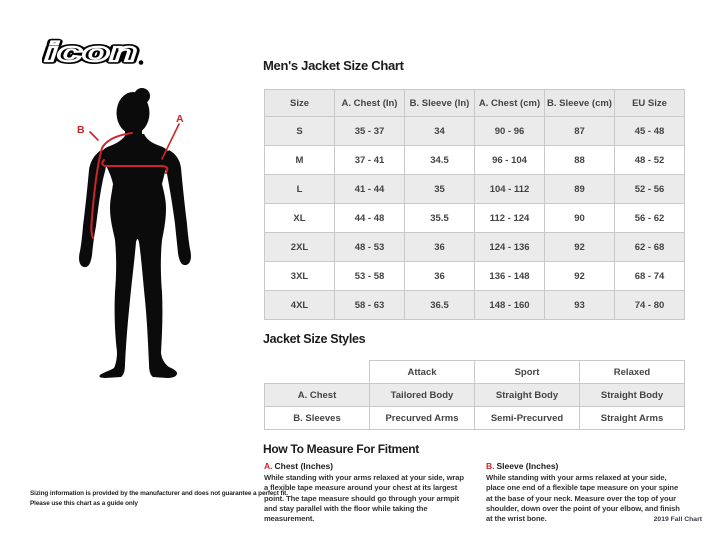 This screenshot has height=540, width=720. What do you see at coordinates (509, 131) in the screenshot?
I see `cell: 90 - 96` at bounding box center [509, 131].